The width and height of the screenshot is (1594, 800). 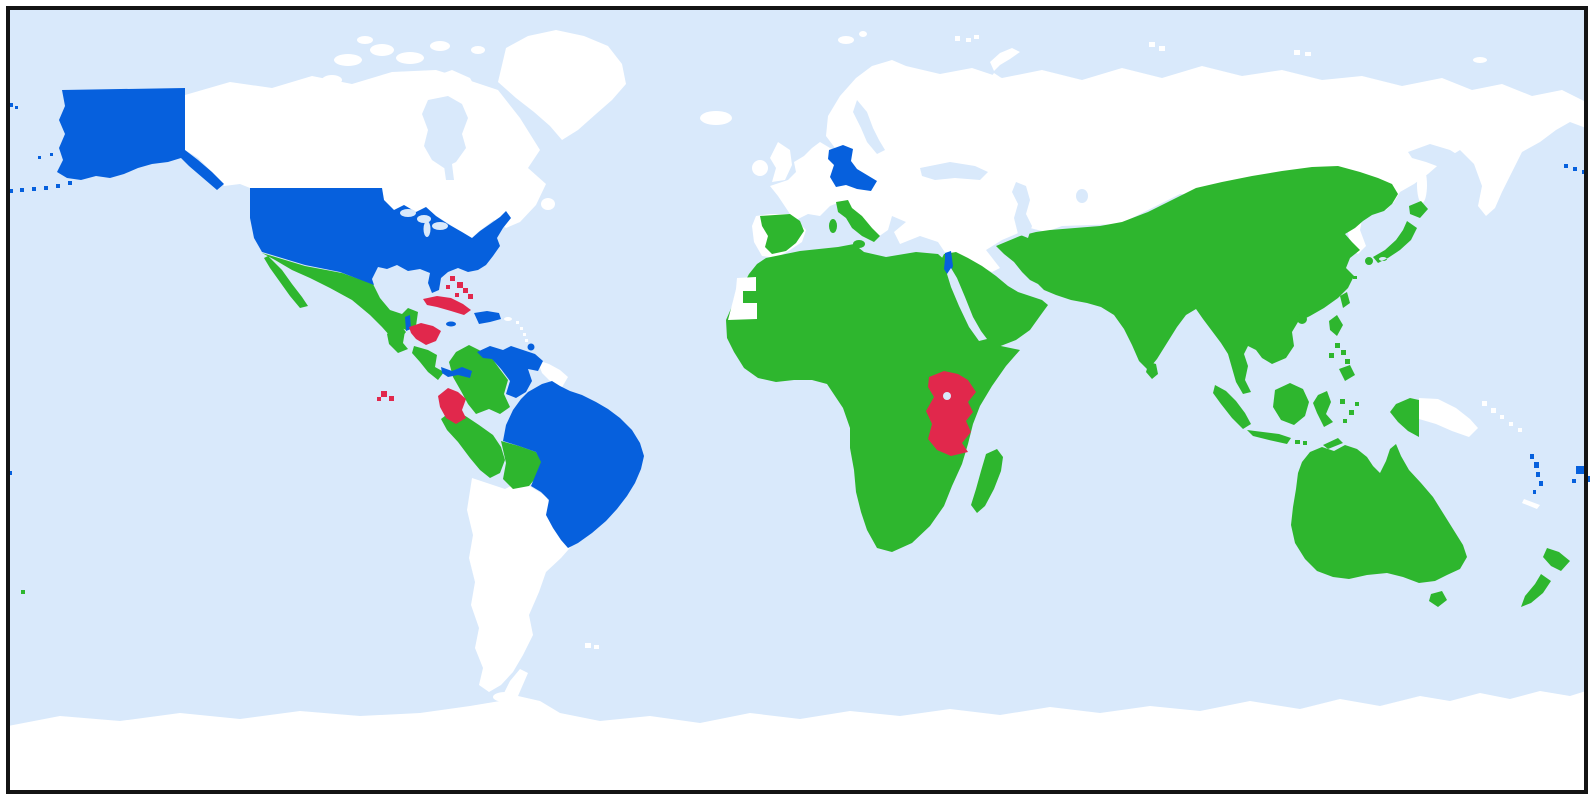 I want to click on lake-huron, so click(x=424, y=219).